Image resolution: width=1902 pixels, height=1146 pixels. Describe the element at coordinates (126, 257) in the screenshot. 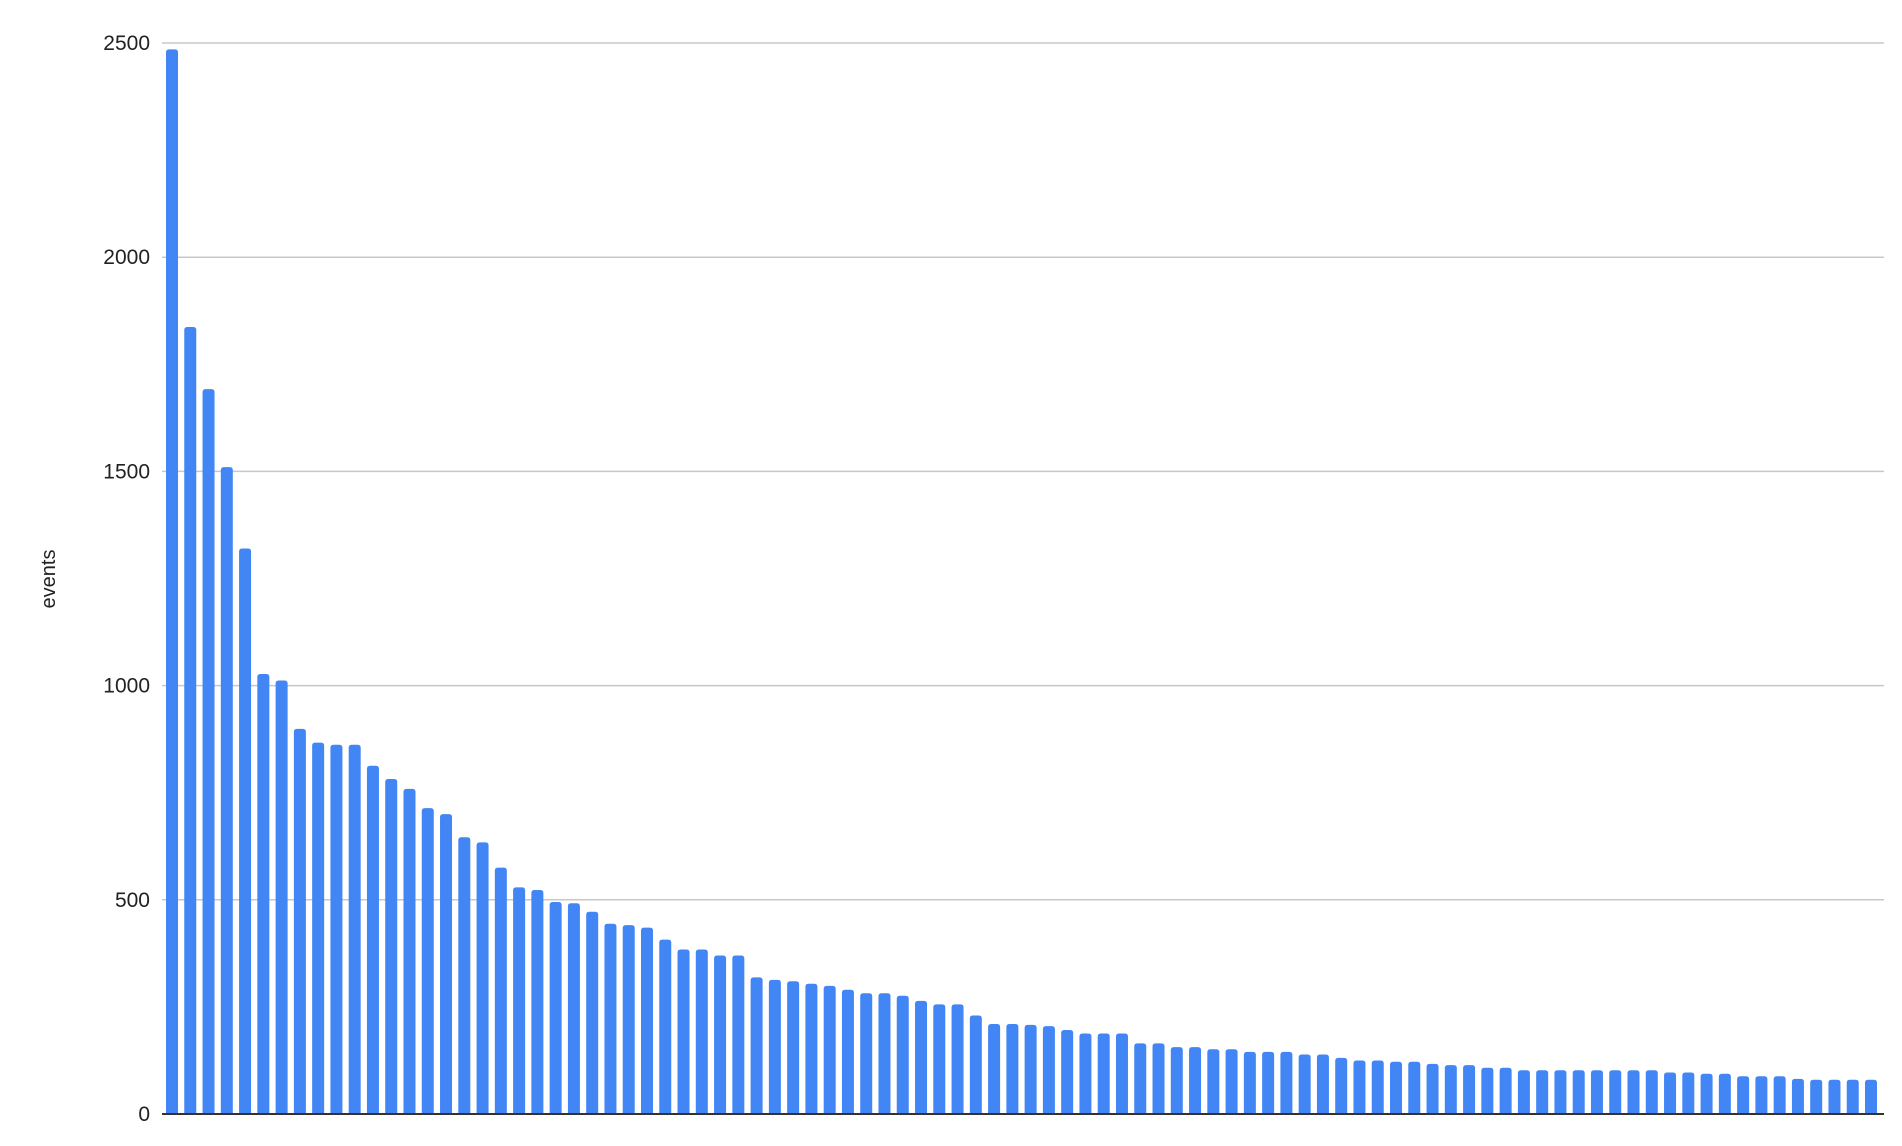

I see `y-tick-label: 2000` at that location.